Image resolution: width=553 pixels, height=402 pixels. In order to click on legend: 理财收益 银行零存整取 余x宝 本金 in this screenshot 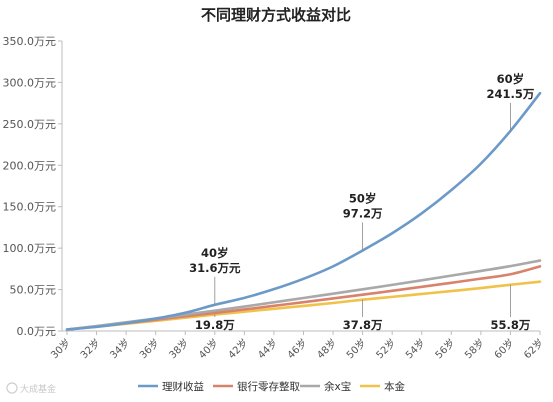, I will do `click(271, 386)`.